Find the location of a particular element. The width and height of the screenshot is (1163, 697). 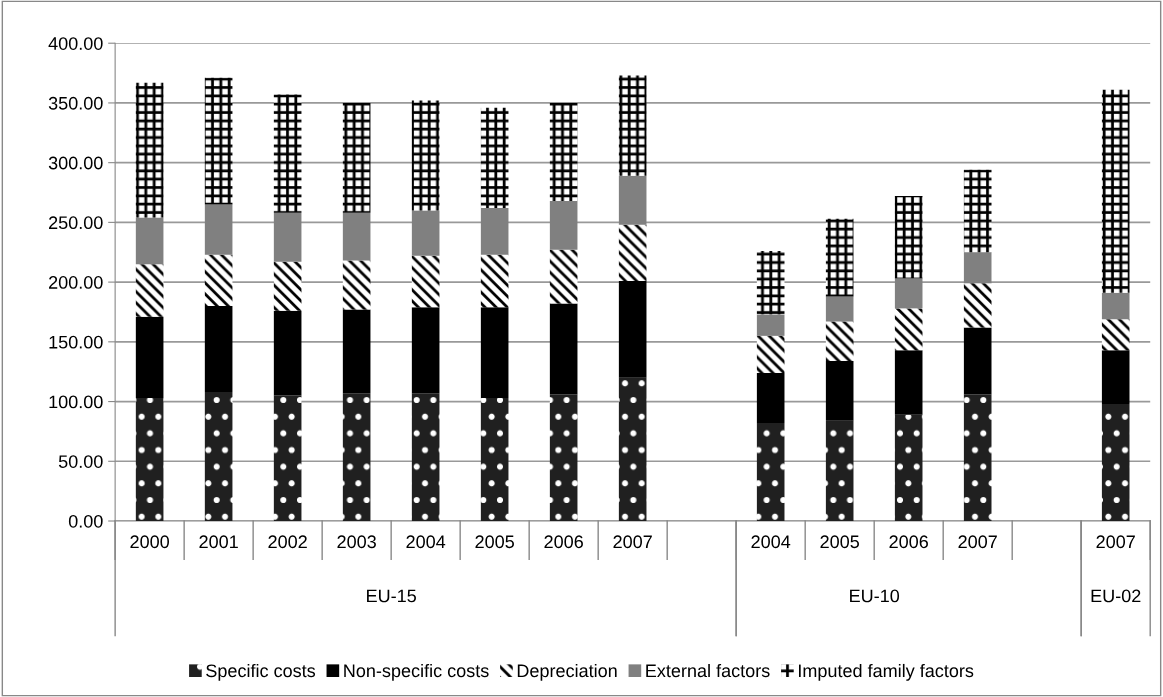

y-tick-label: 0.00 is located at coordinates (85, 521).